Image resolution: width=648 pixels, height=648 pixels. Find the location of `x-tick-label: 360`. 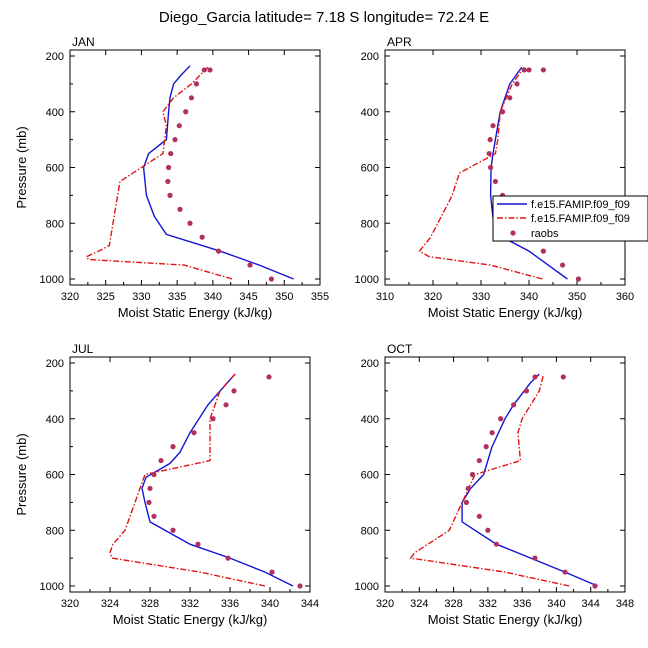

x-tick-label: 360 is located at coordinates (625, 297).